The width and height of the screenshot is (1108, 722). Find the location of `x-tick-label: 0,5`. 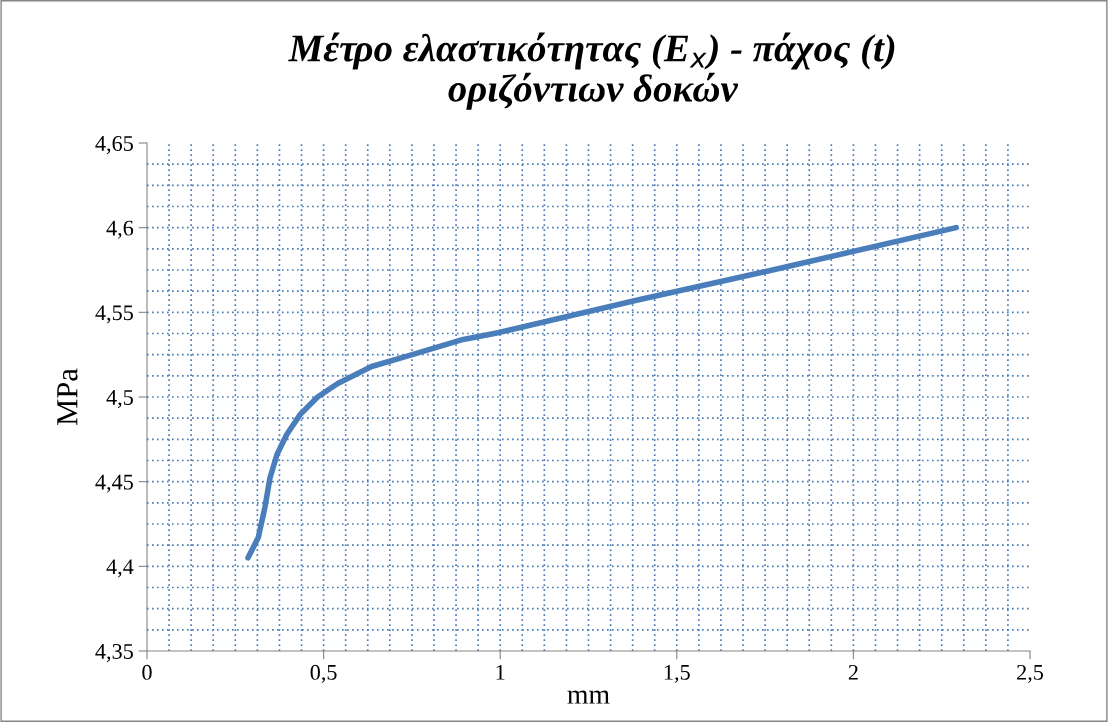

x-tick-label: 0,5 is located at coordinates (323, 674).